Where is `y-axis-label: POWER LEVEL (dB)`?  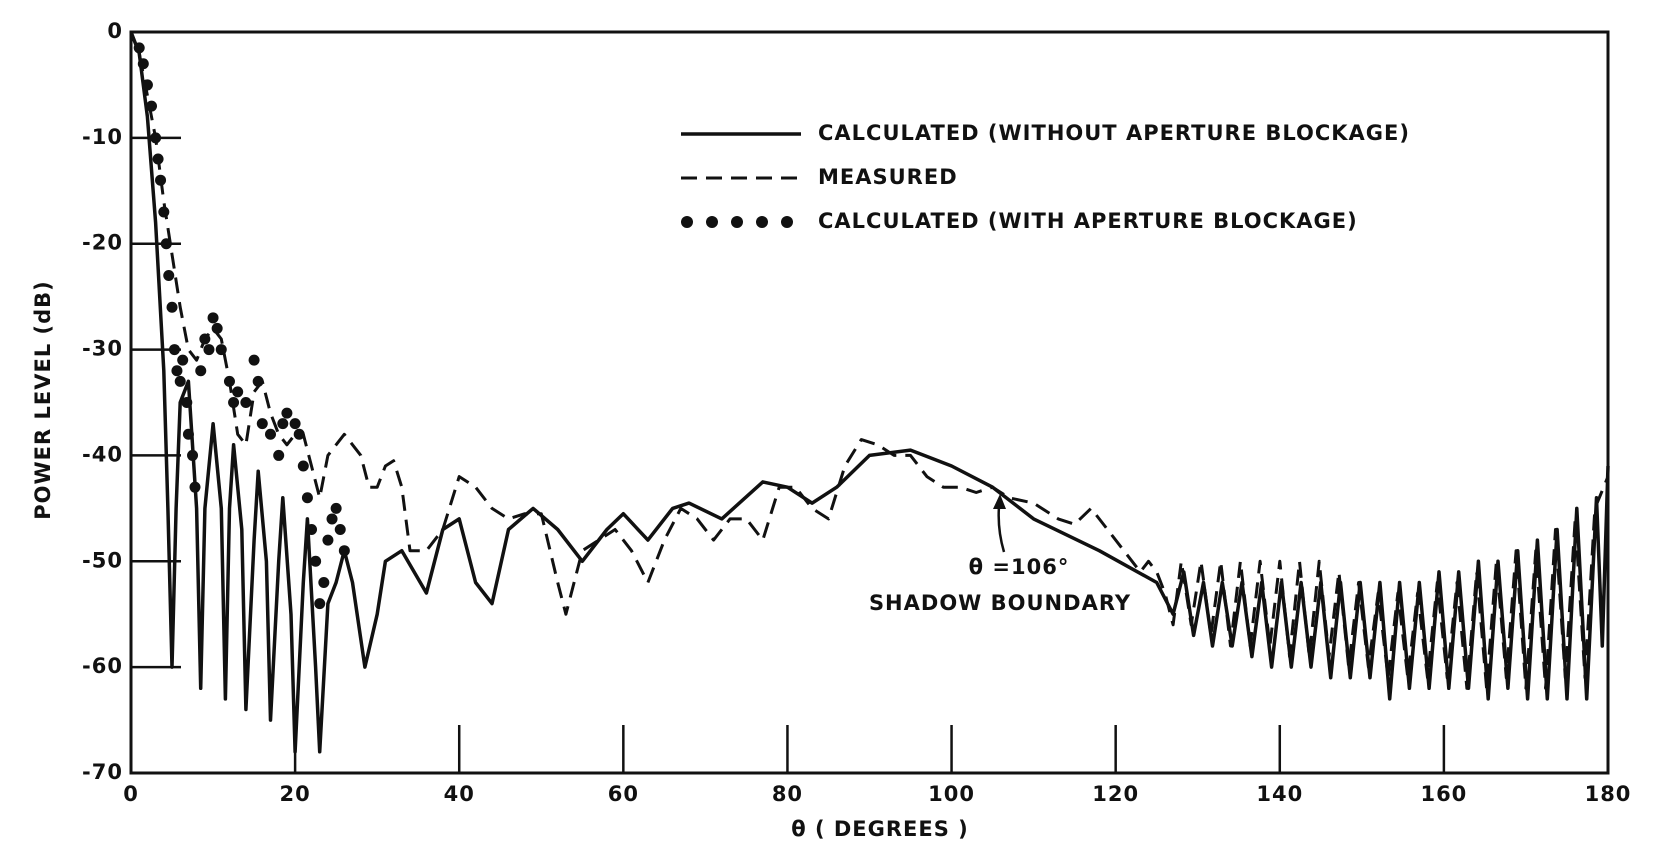 y-axis-label: POWER LEVEL (dB) is located at coordinates (43, 399).